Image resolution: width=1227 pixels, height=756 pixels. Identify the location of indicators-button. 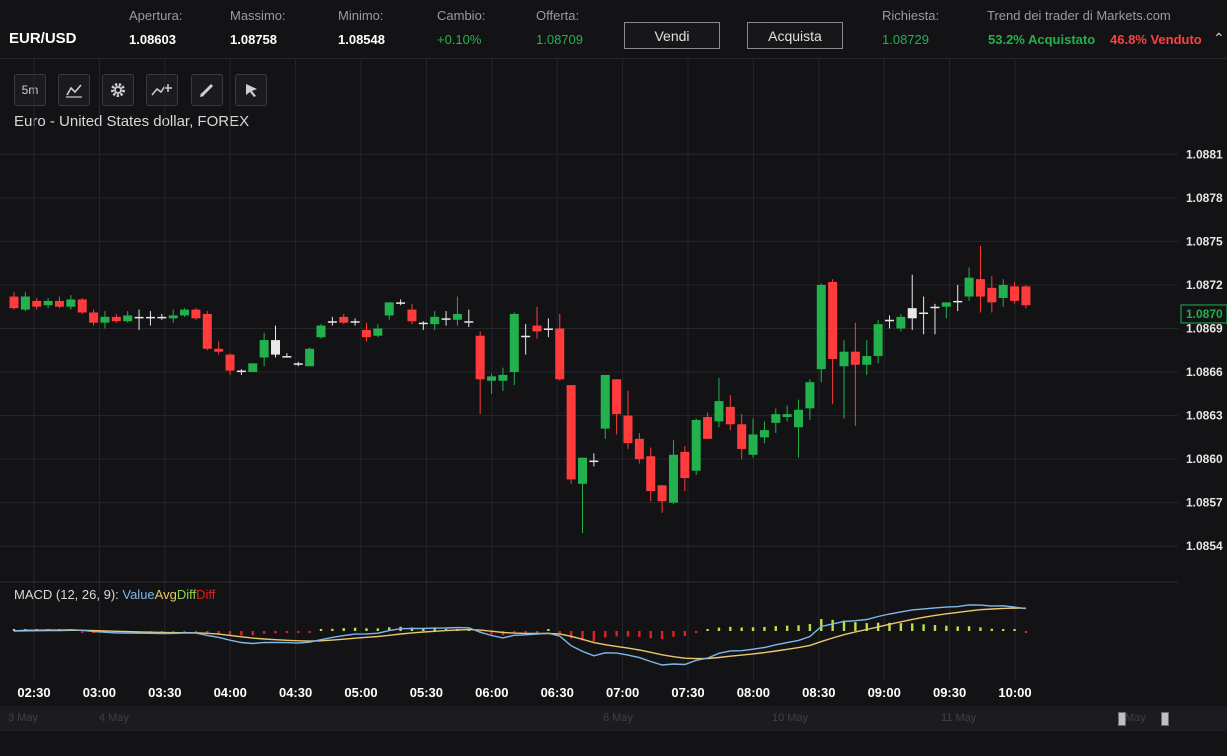
(162, 90).